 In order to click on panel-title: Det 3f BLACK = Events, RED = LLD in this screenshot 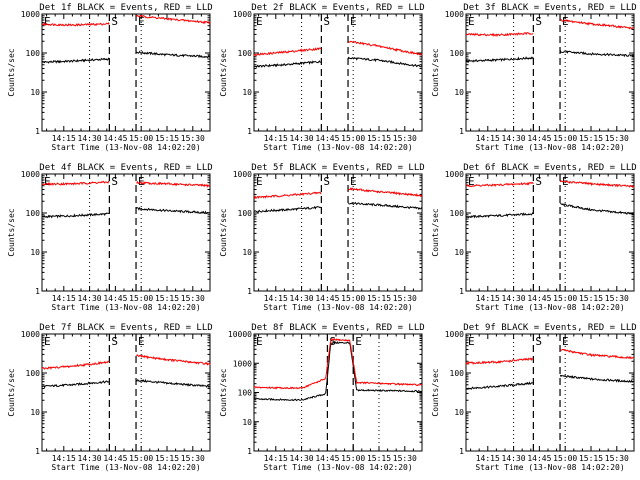, I will do `click(549, 8)`.